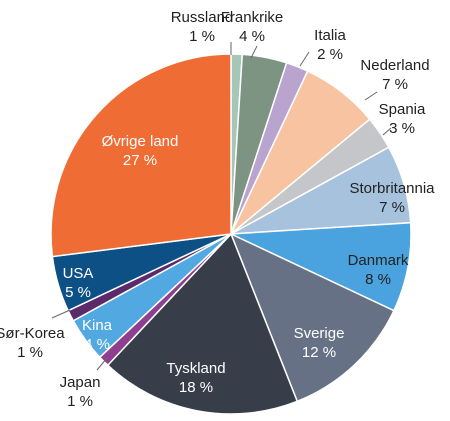  I want to click on slice-label-sor-korea: Sør-Korea 1 %, so click(32, 343).